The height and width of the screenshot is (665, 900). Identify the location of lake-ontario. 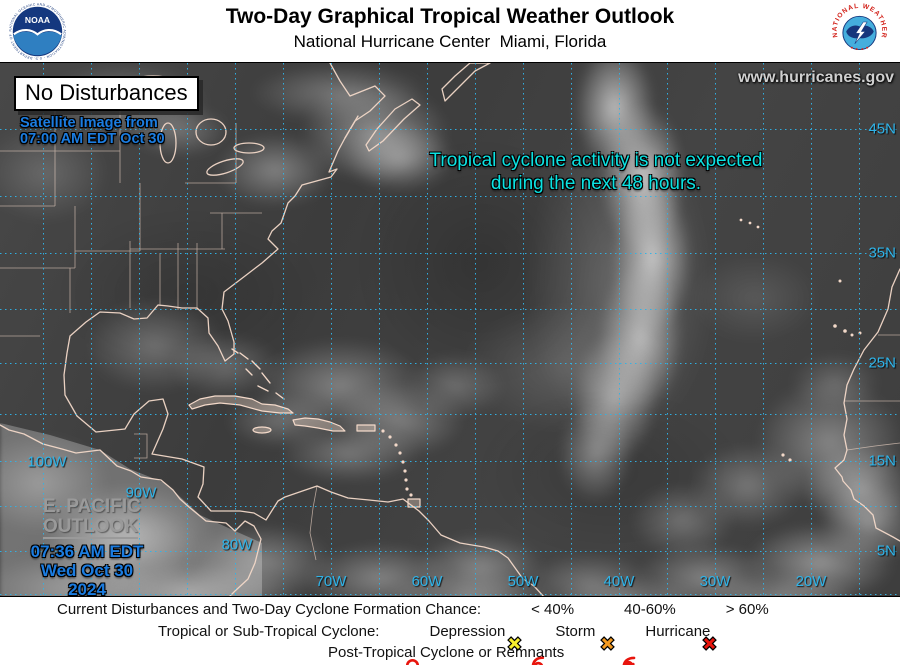
(249, 148).